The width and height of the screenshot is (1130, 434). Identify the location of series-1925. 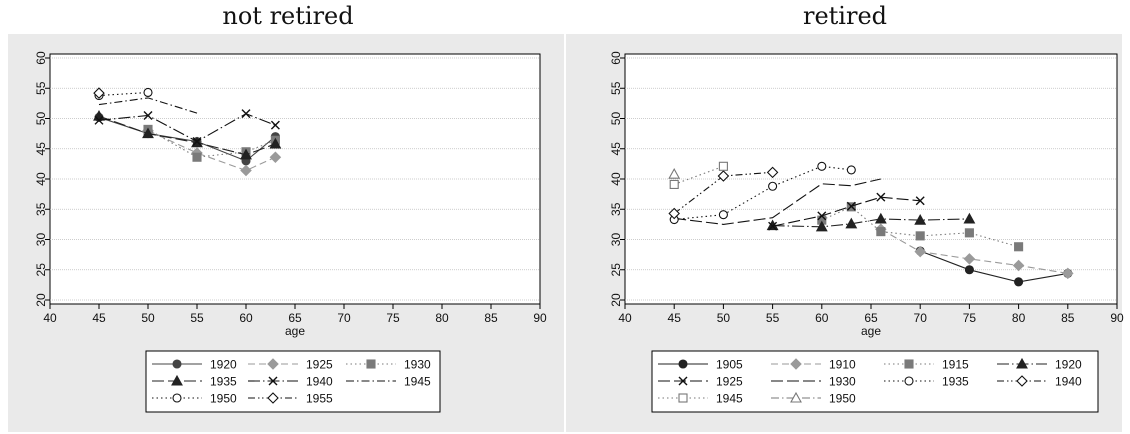
(846, 211).